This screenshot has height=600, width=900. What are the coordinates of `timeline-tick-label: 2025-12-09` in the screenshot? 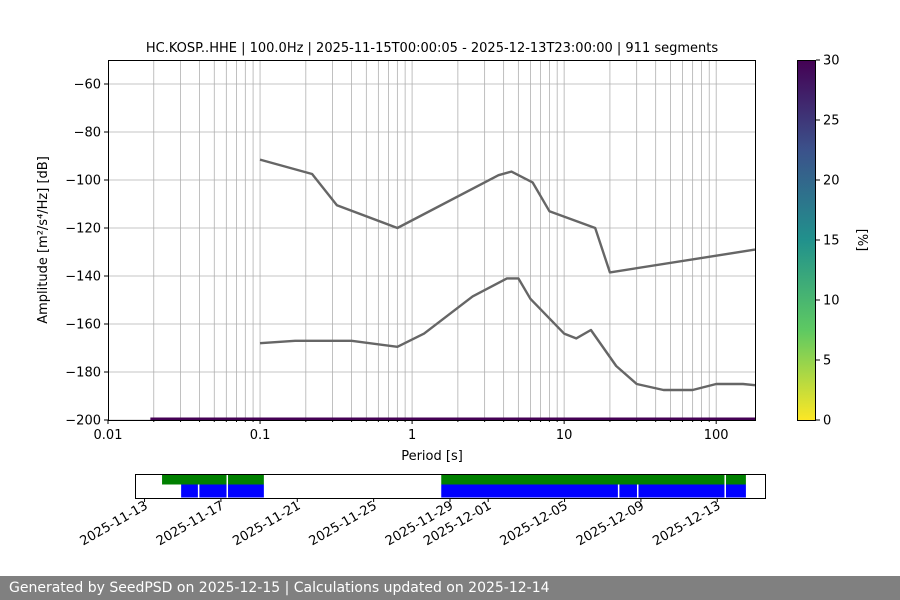 It's located at (610, 523).